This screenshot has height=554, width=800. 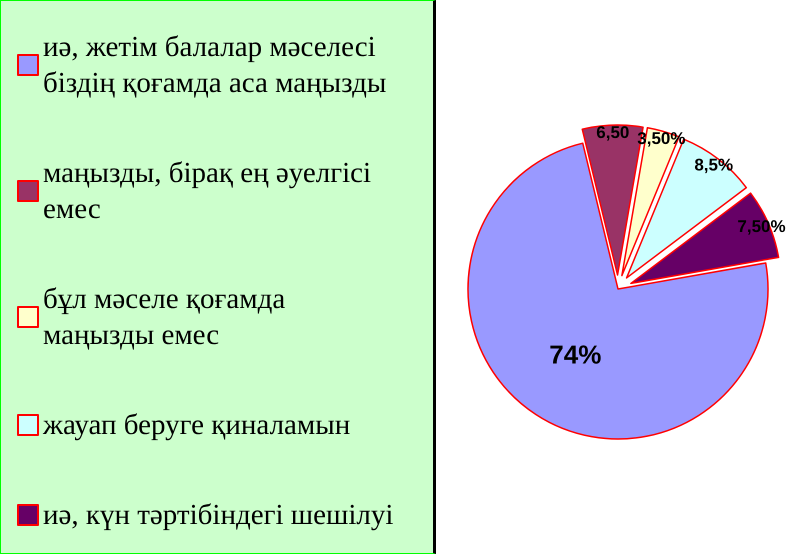 What do you see at coordinates (196, 425) in the screenshot?
I see `legend-label: жауап беруге қиналамын` at bounding box center [196, 425].